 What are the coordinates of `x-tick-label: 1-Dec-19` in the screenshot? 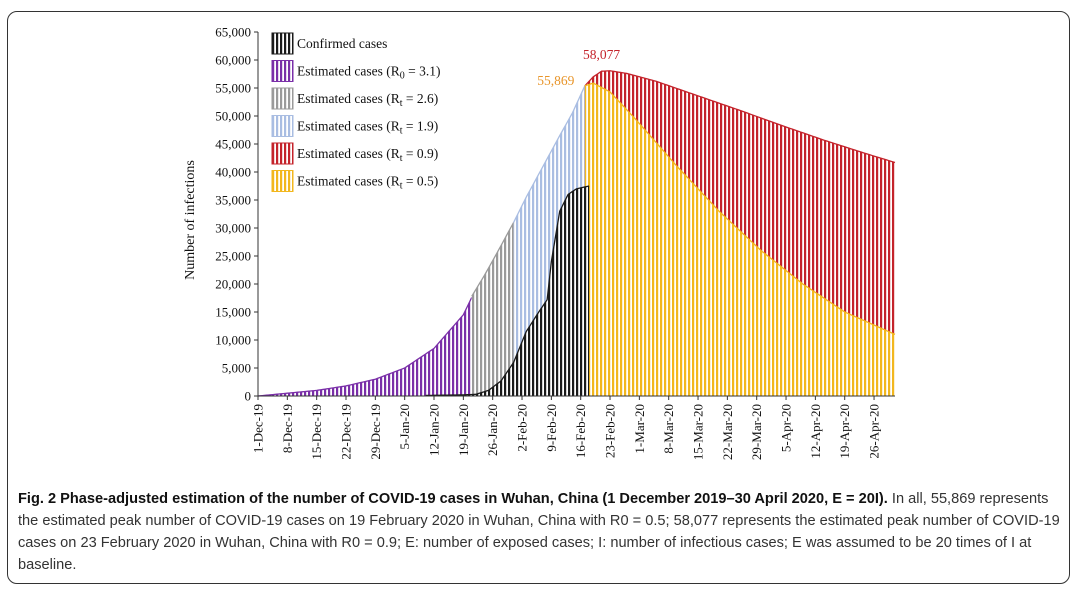 It's located at (258, 428).